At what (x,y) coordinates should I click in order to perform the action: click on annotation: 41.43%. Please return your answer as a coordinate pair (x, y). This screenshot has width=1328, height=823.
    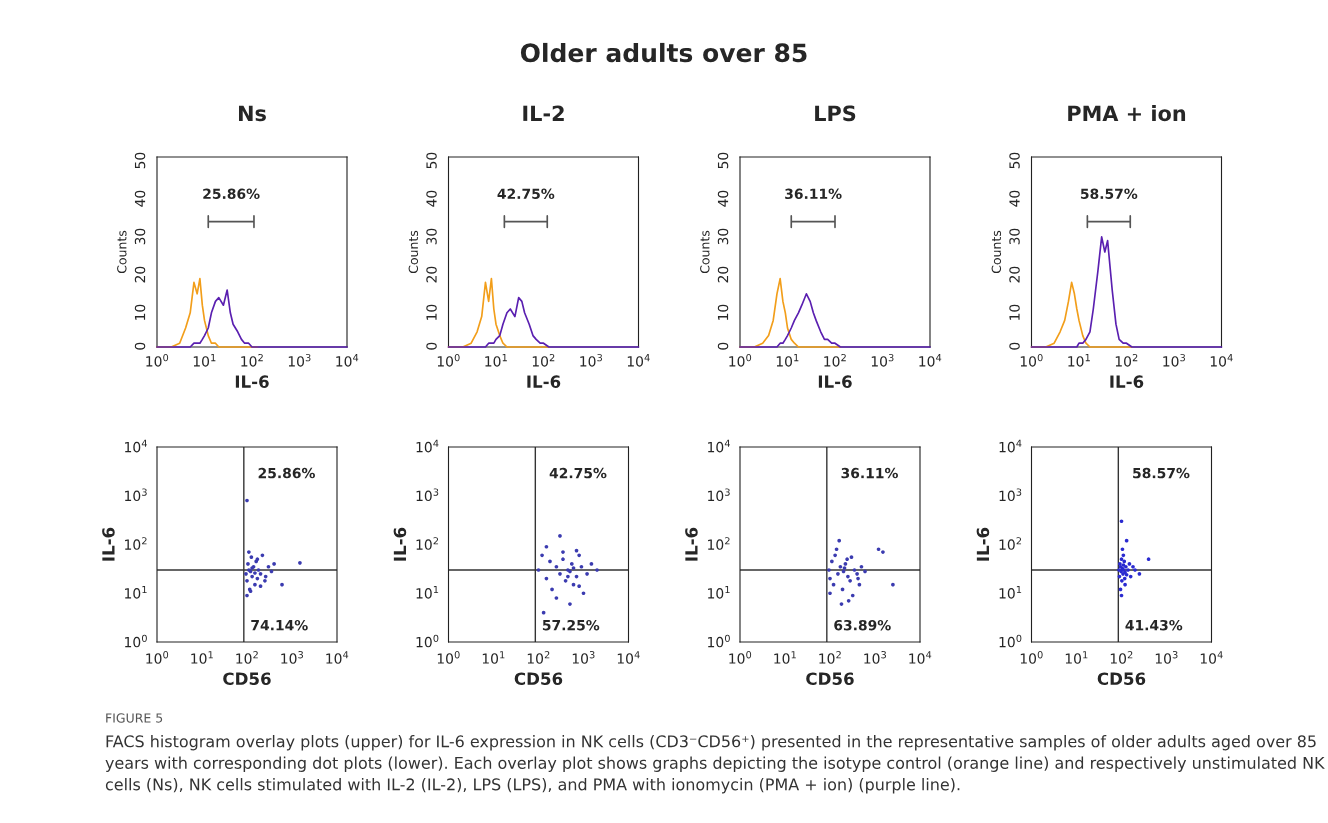
    Looking at the image, I should click on (1154, 625).